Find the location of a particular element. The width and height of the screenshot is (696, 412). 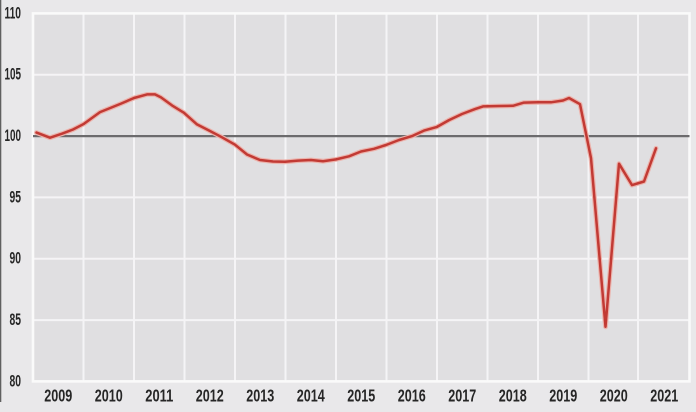

svg-text: 2018 is located at coordinates (513, 395).